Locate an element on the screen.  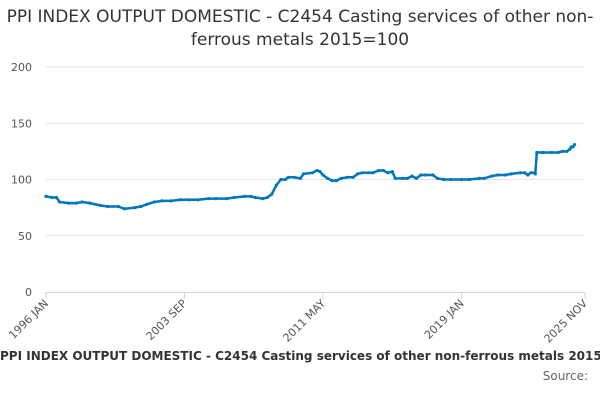
x-tick-label: 2003 SEP is located at coordinates (167, 320).